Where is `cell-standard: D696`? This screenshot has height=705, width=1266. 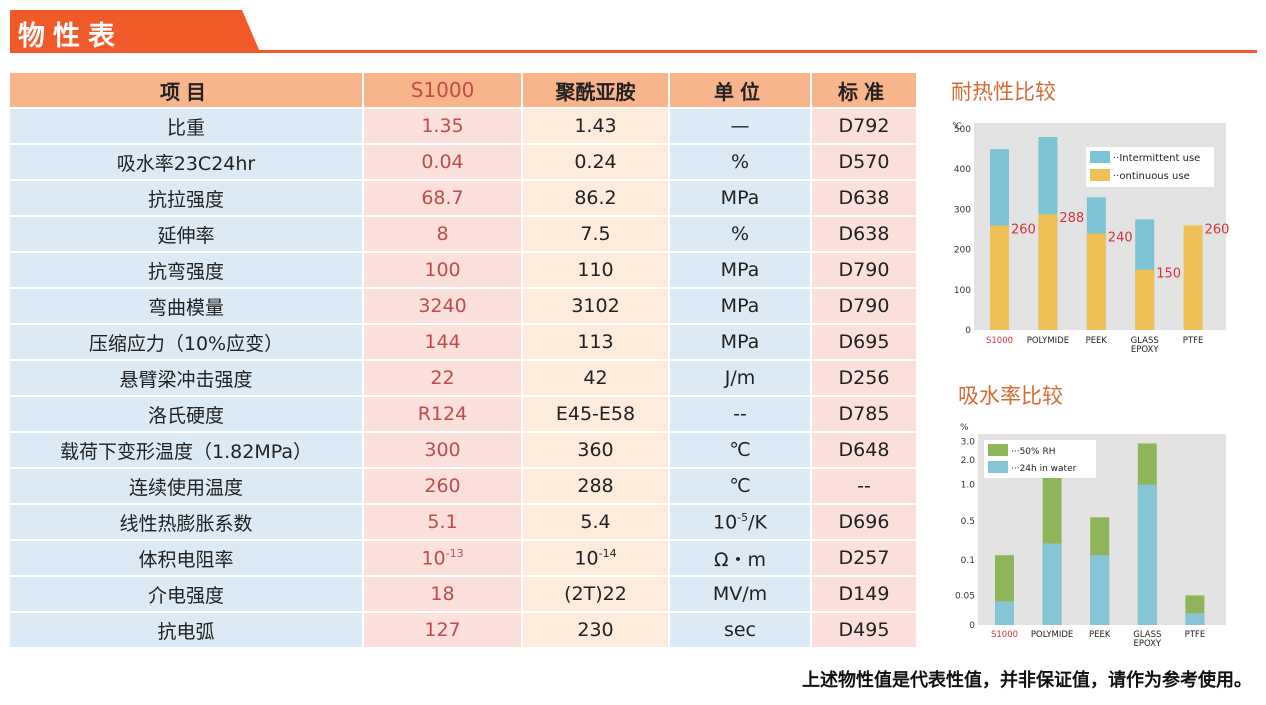 cell-standard: D696 is located at coordinates (864, 522).